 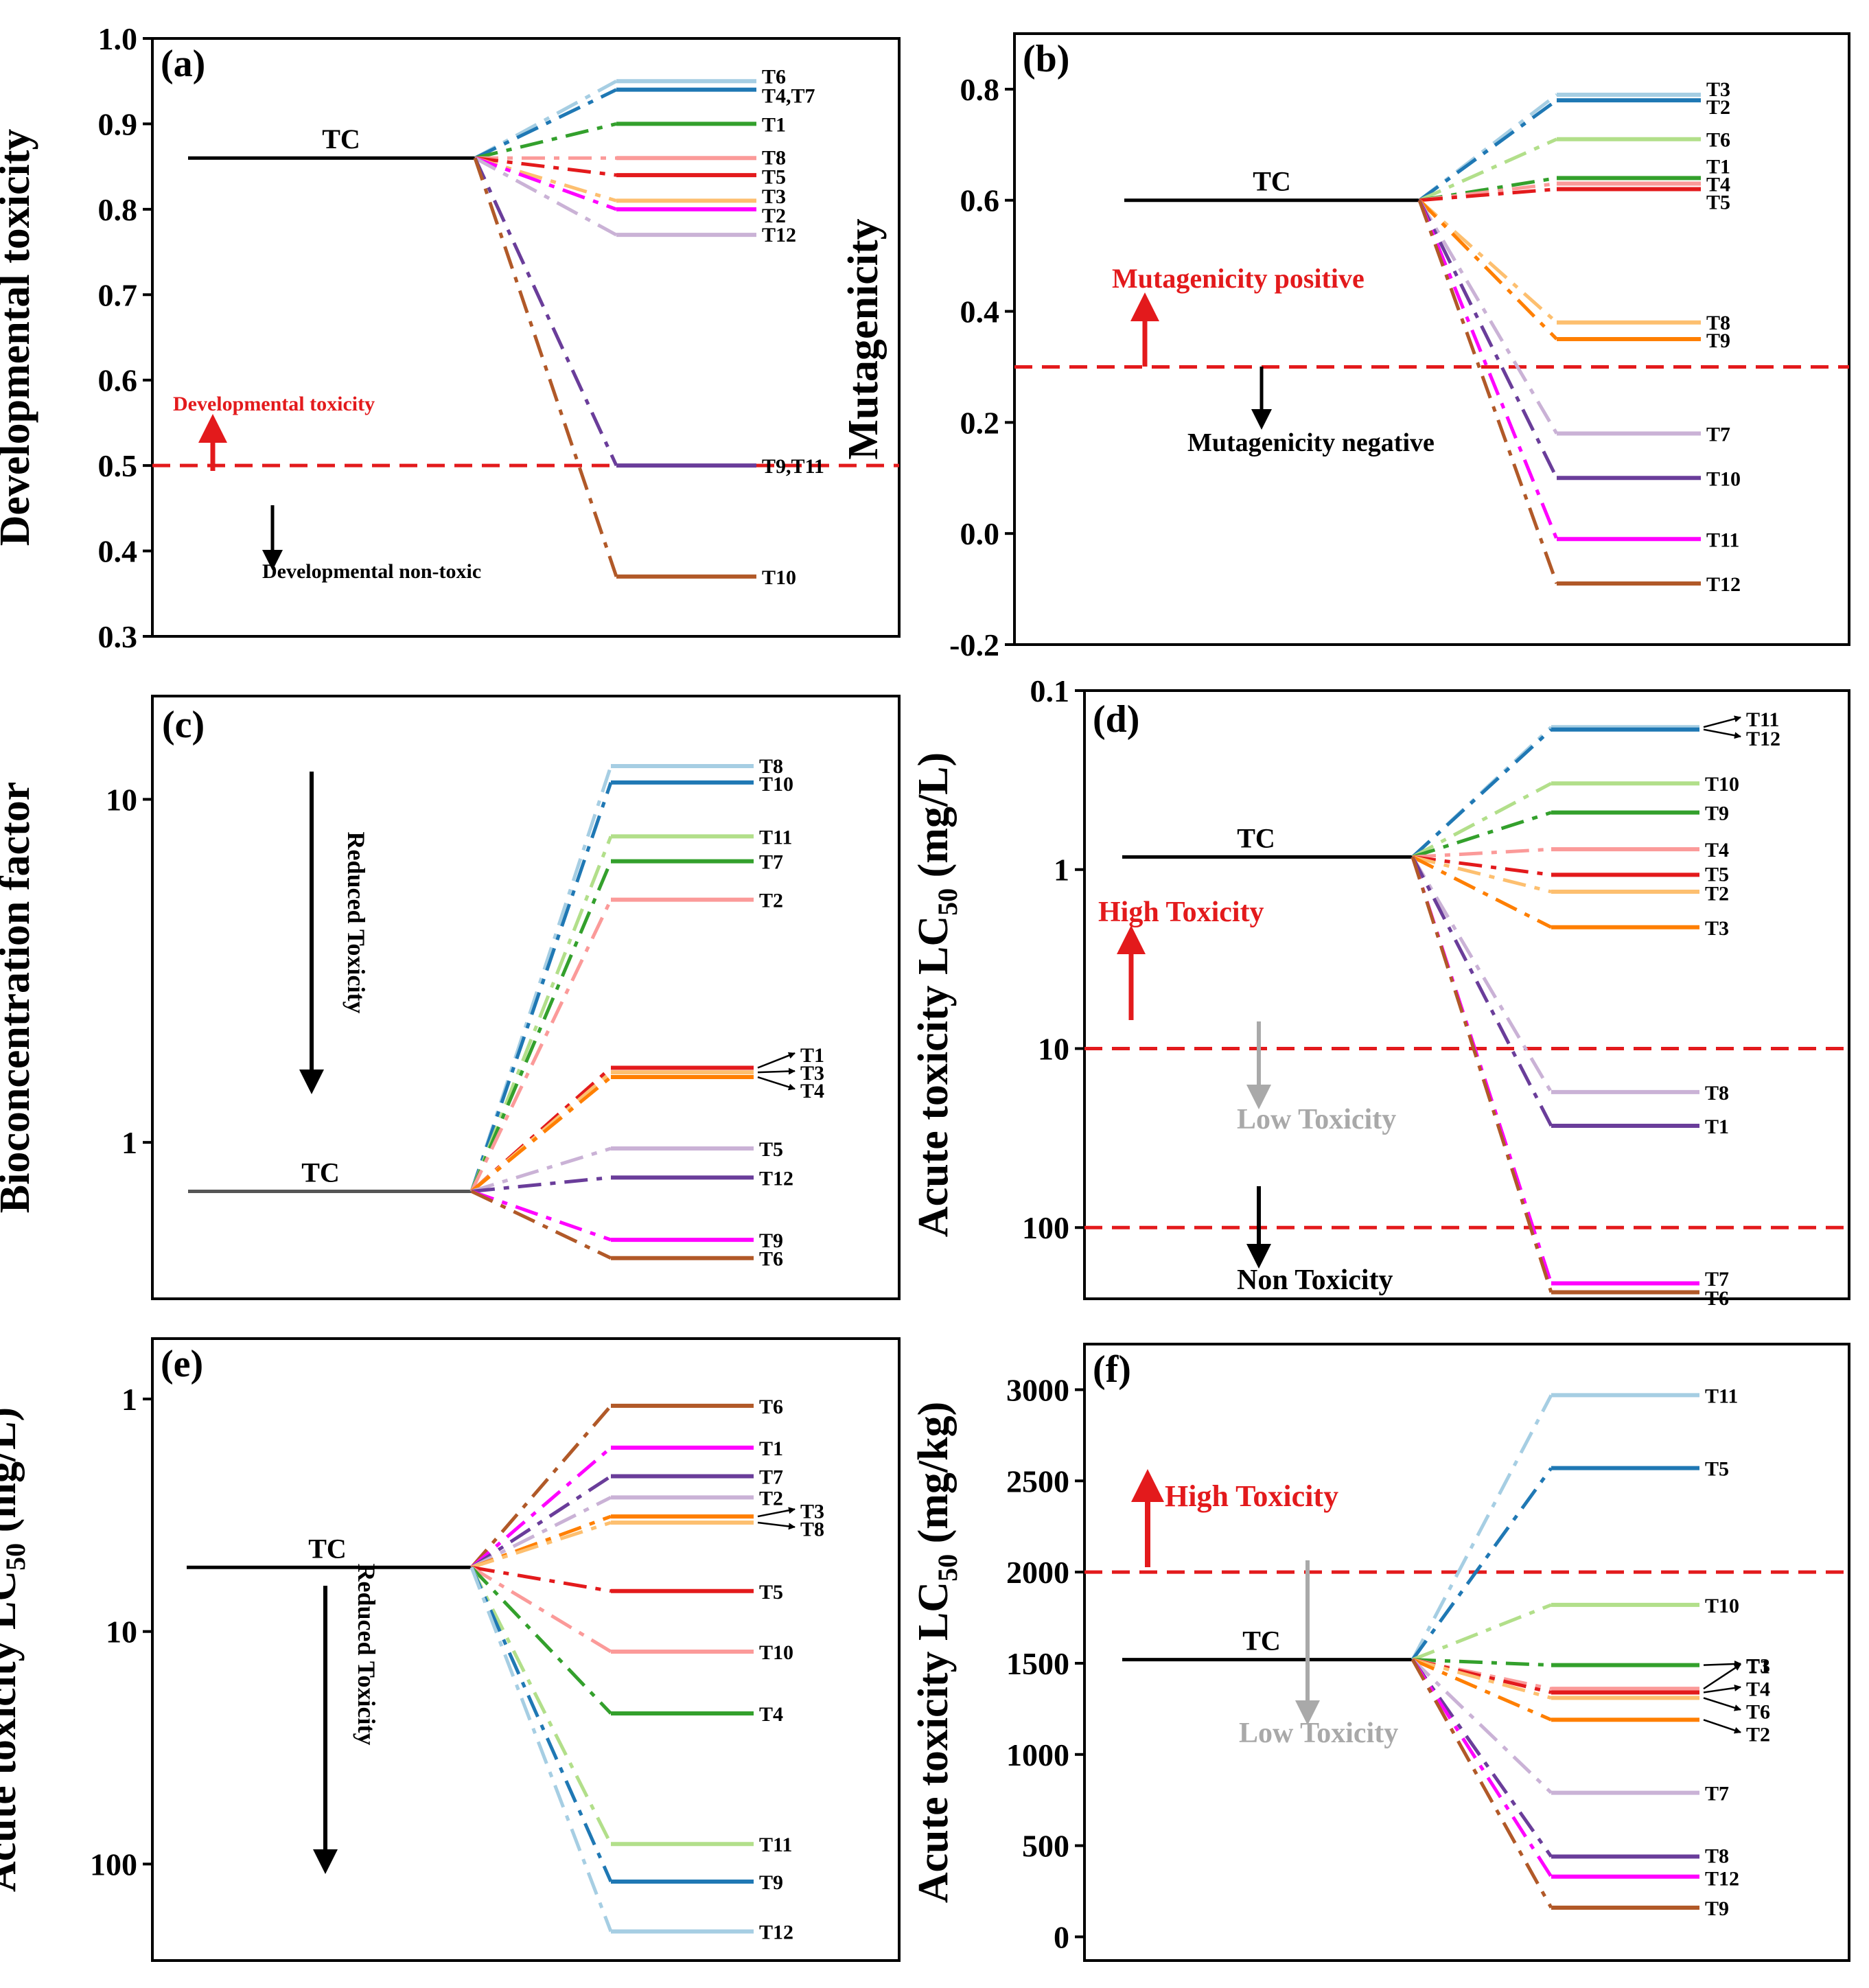 I want to click on series-transition-T6, so click(x=546, y=120).